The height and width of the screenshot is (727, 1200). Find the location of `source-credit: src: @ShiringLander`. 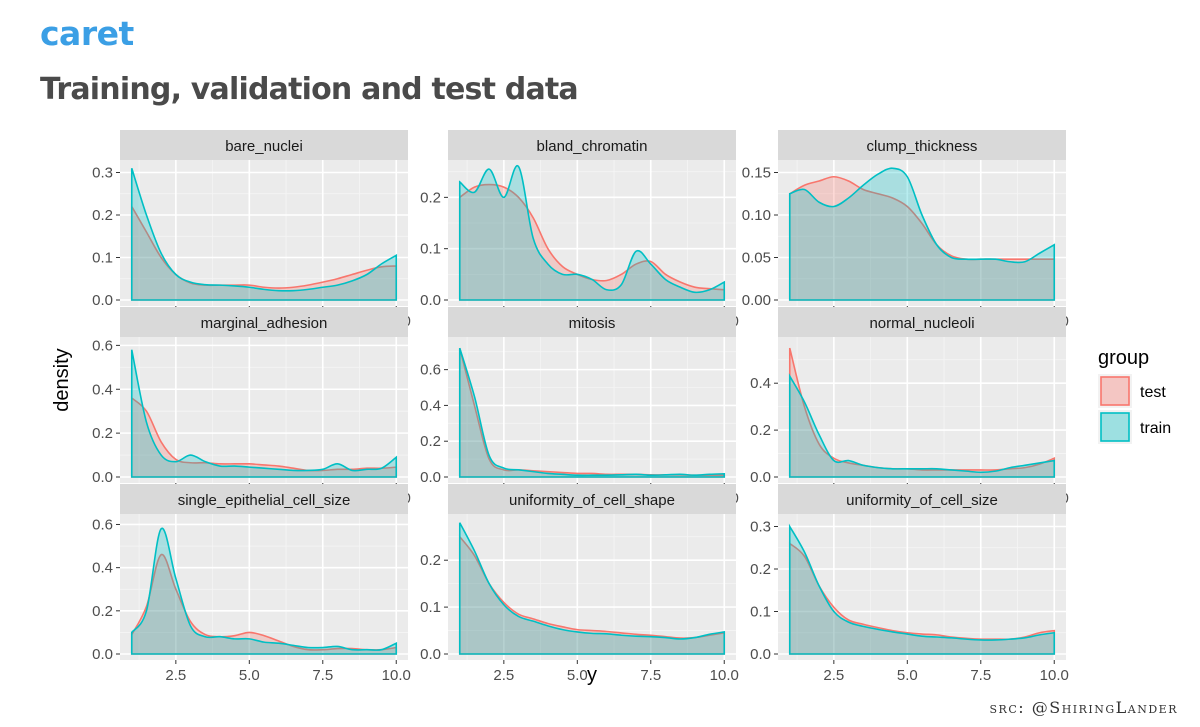

source-credit: src: @ShiringLander is located at coordinates (1083, 707).